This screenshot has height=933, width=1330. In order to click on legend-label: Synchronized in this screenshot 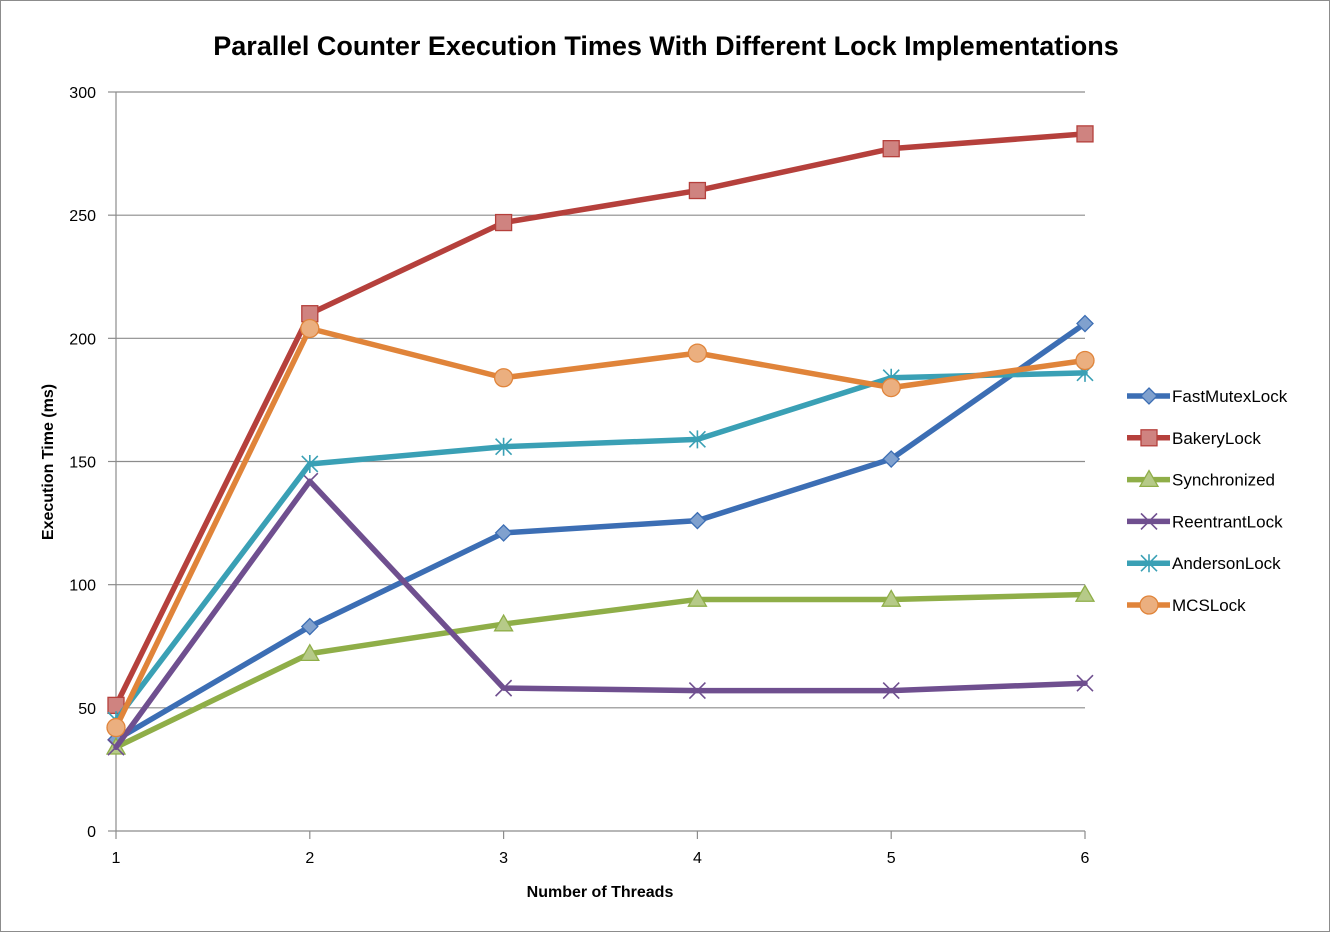, I will do `click(1223, 480)`.